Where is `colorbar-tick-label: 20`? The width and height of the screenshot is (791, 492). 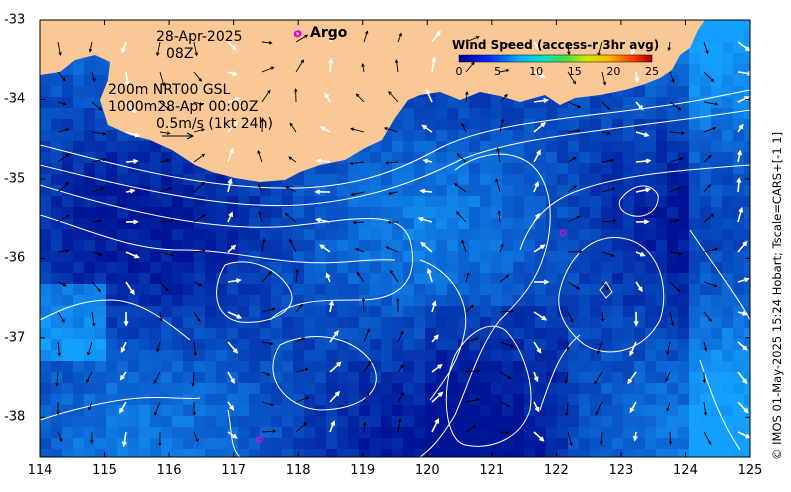
colorbar-tick-label: 20 is located at coordinates (613, 71).